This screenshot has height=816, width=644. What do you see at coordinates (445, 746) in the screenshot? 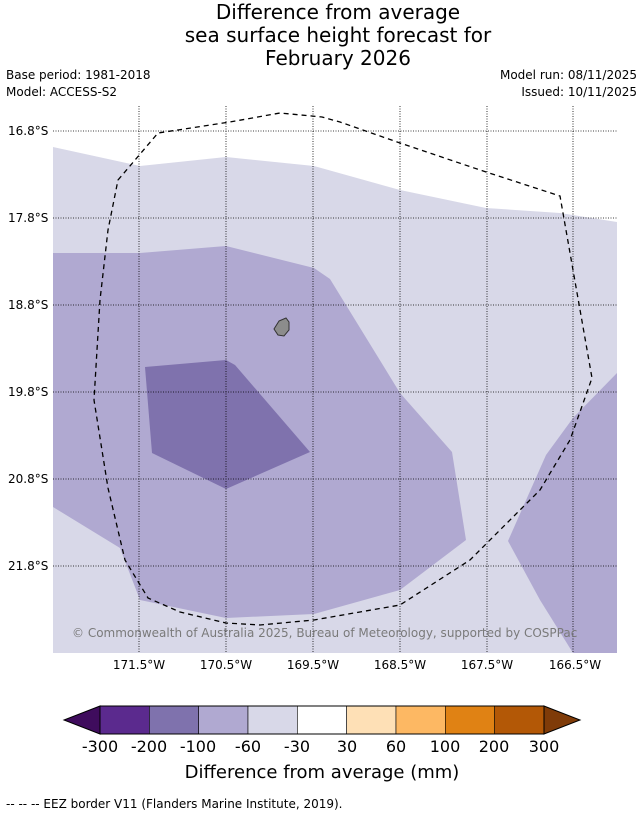
I see `colorbar-tick: 100` at bounding box center [445, 746].